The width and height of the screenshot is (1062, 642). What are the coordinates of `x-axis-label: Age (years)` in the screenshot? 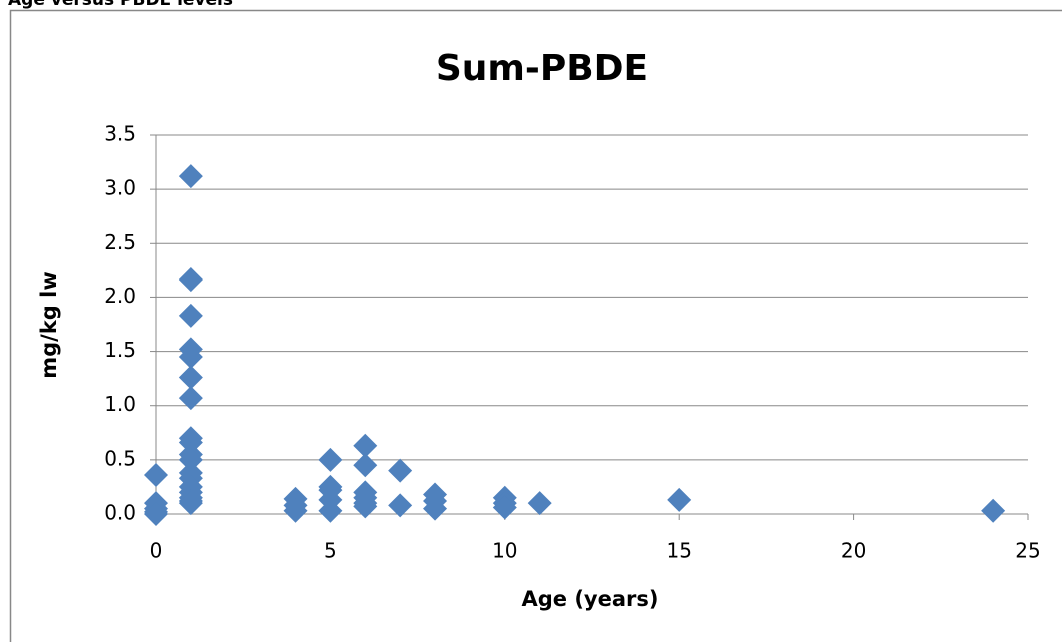 It's located at (590, 599).